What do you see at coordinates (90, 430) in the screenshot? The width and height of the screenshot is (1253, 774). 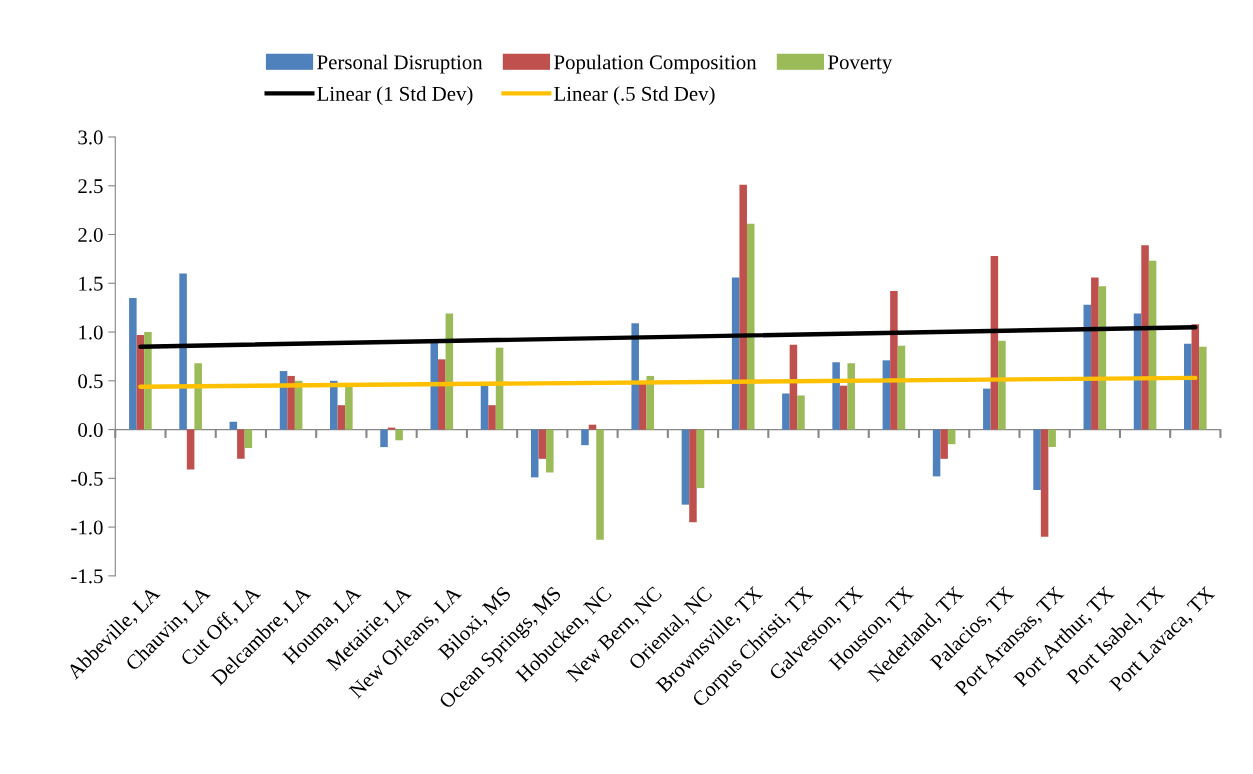 I see `y-tick-label: 0.0` at bounding box center [90, 430].